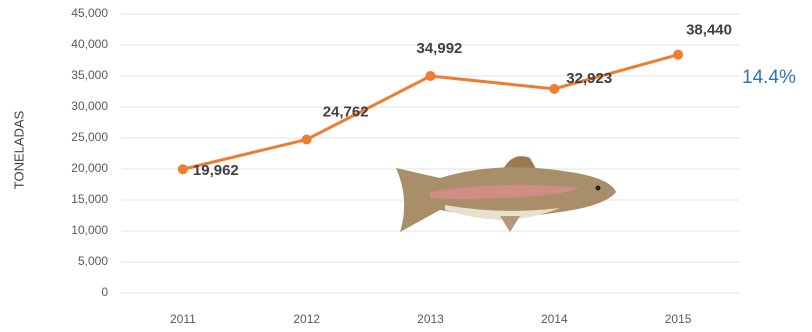 The width and height of the screenshot is (812, 332). What do you see at coordinates (502, 212) in the screenshot?
I see `fish-belly` at bounding box center [502, 212].